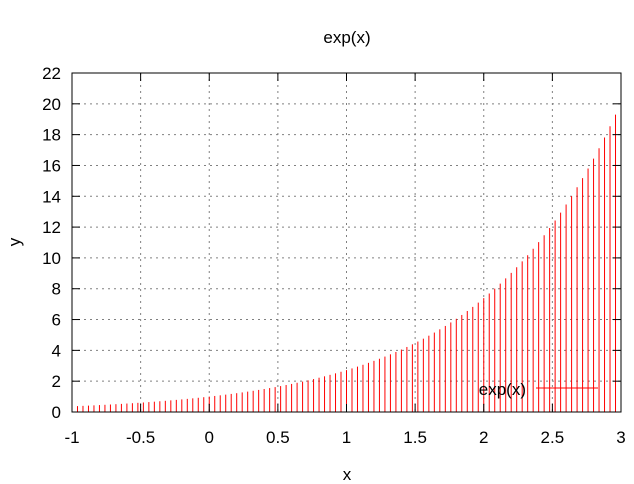 The height and width of the screenshot is (484, 634). I want to click on x-tick-label: 2, so click(483, 437).